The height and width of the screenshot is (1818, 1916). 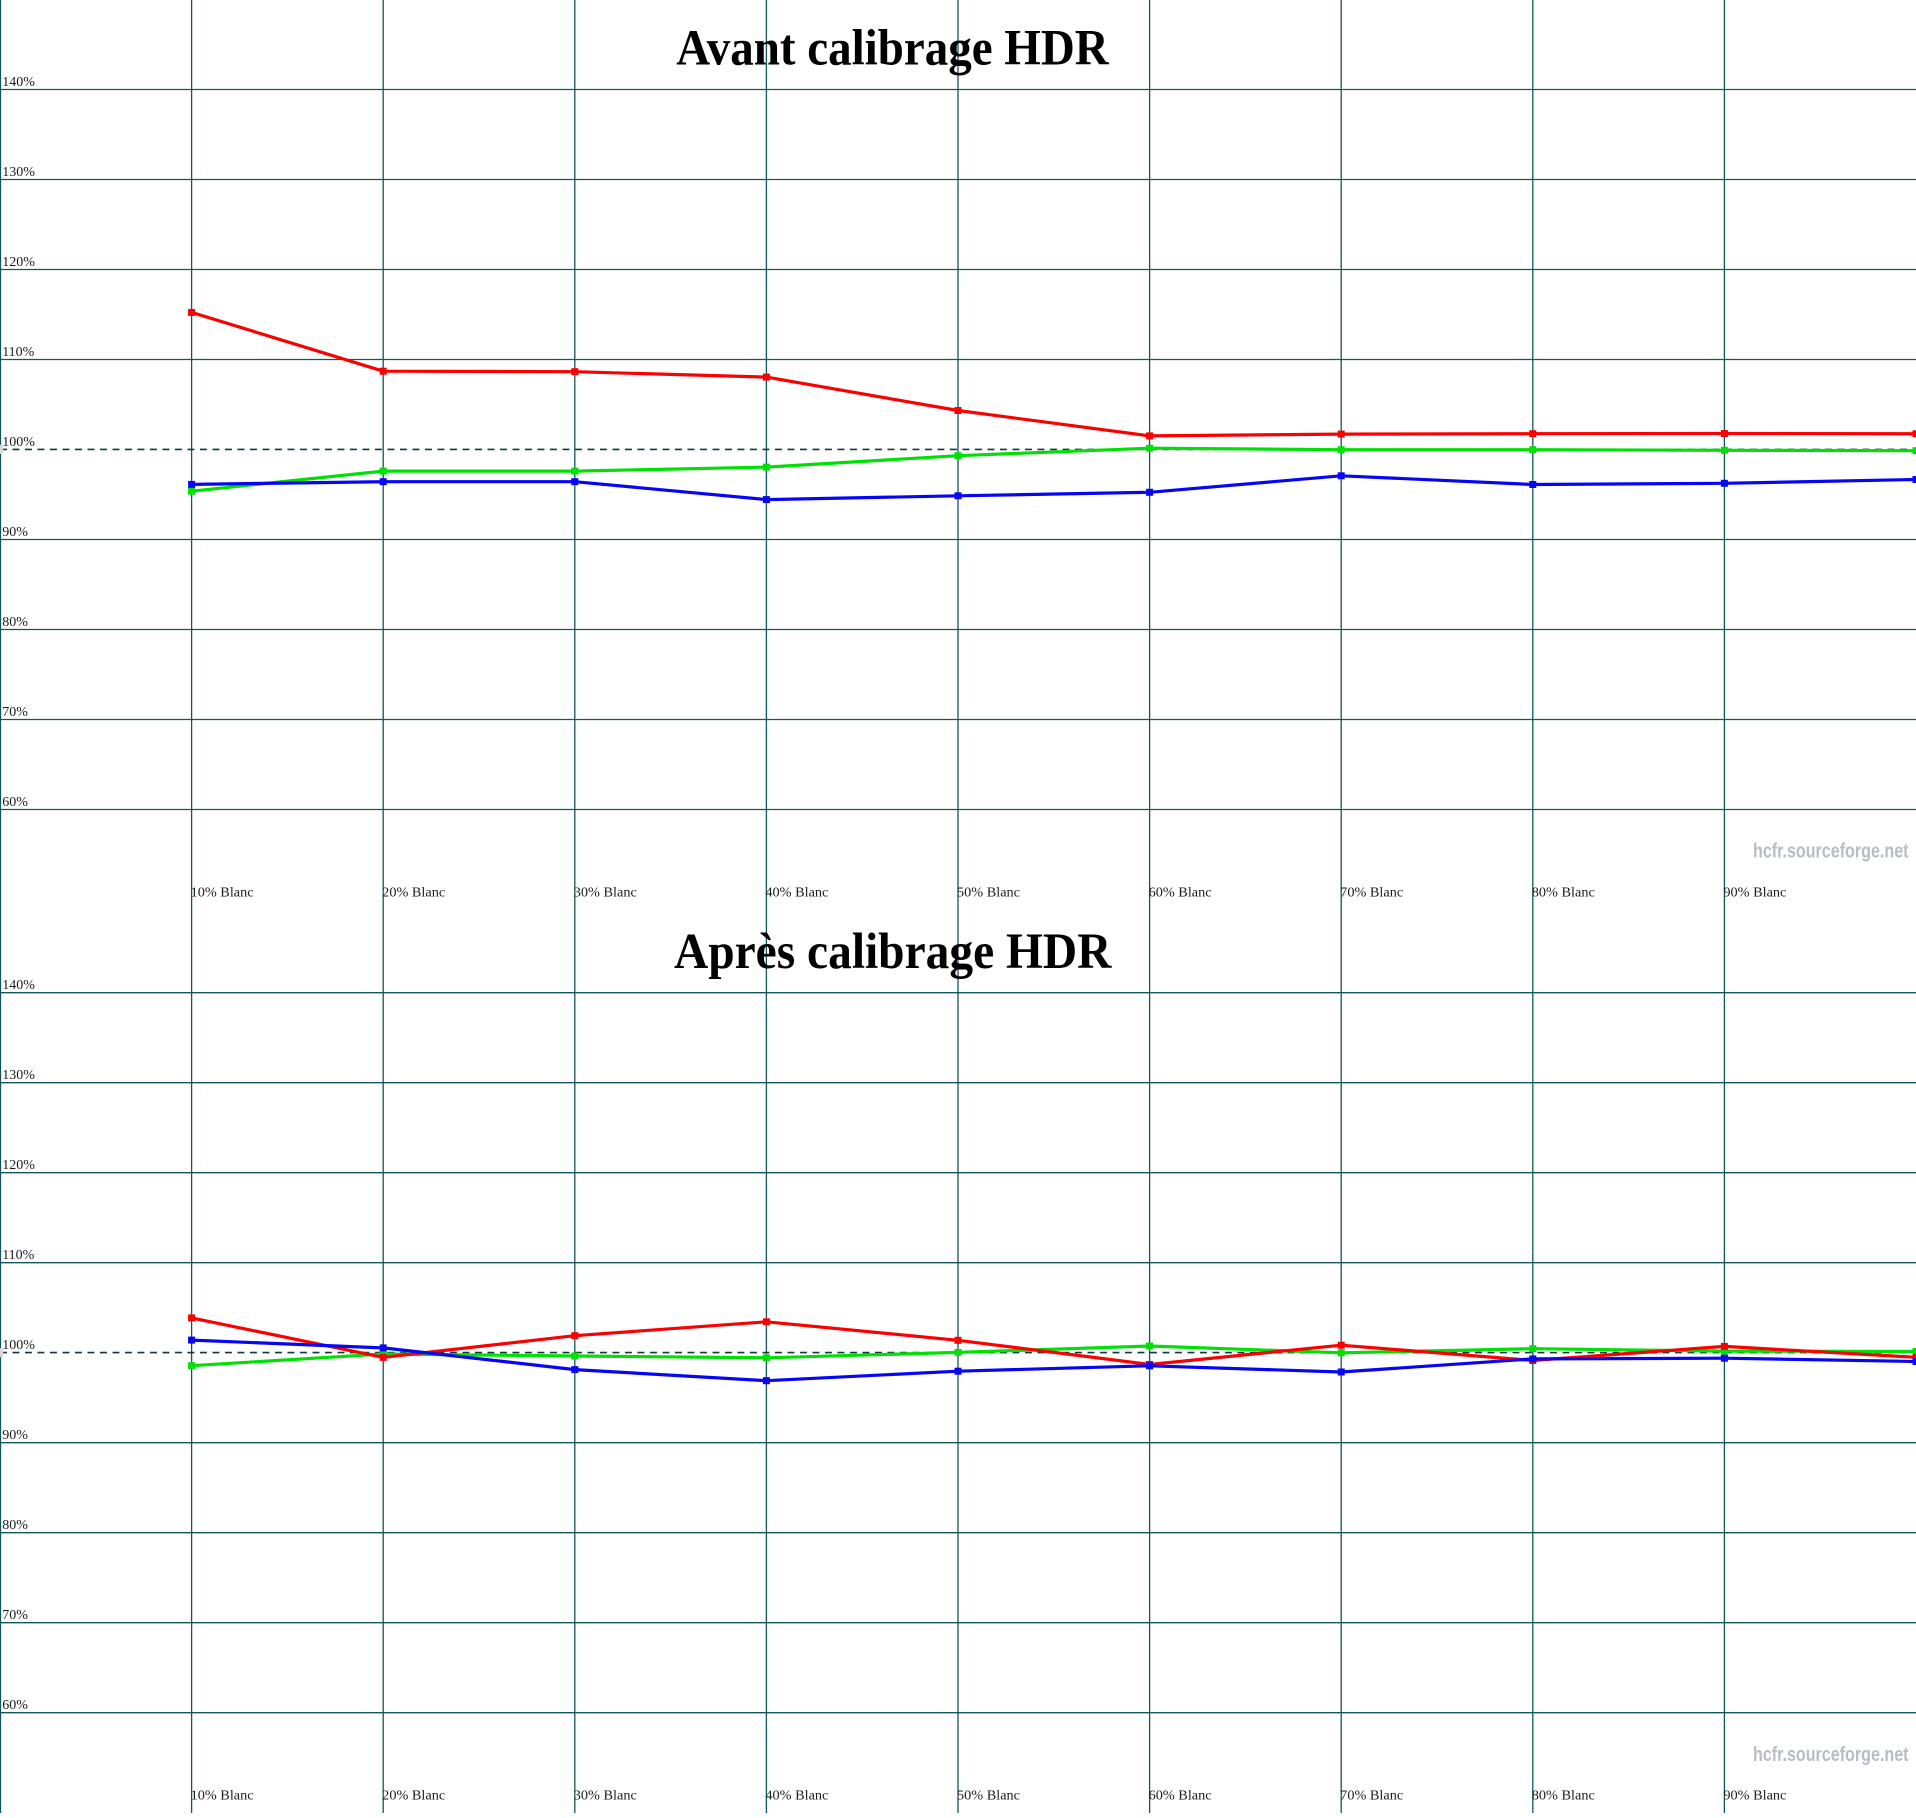 I want to click on svg-text: Après calibrage HDR, so click(x=893, y=952).